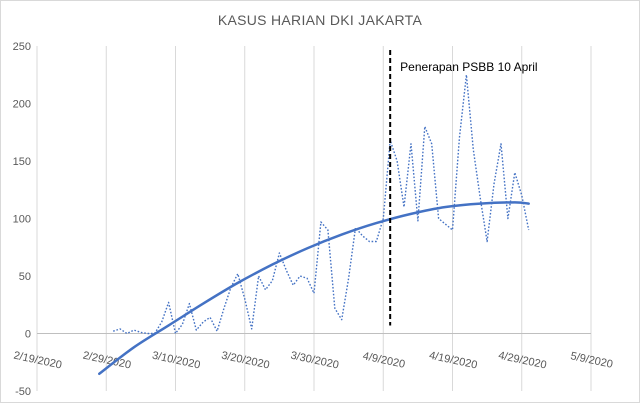 The height and width of the screenshot is (407, 640). What do you see at coordinates (37, 361) in the screenshot?
I see `x-tick-label: 2/19/2020` at bounding box center [37, 361].